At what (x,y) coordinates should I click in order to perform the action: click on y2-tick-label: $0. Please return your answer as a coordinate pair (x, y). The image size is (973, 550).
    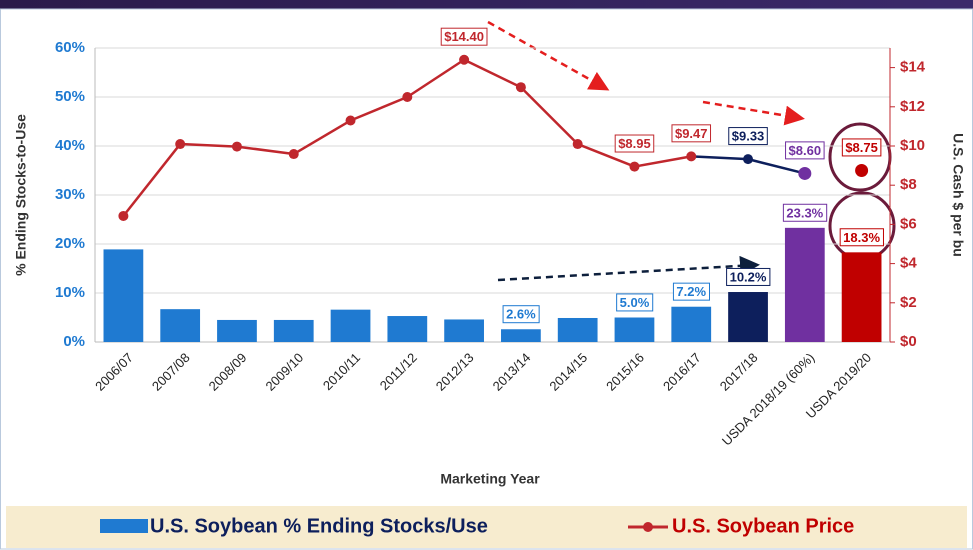
    Looking at the image, I should click on (908, 341).